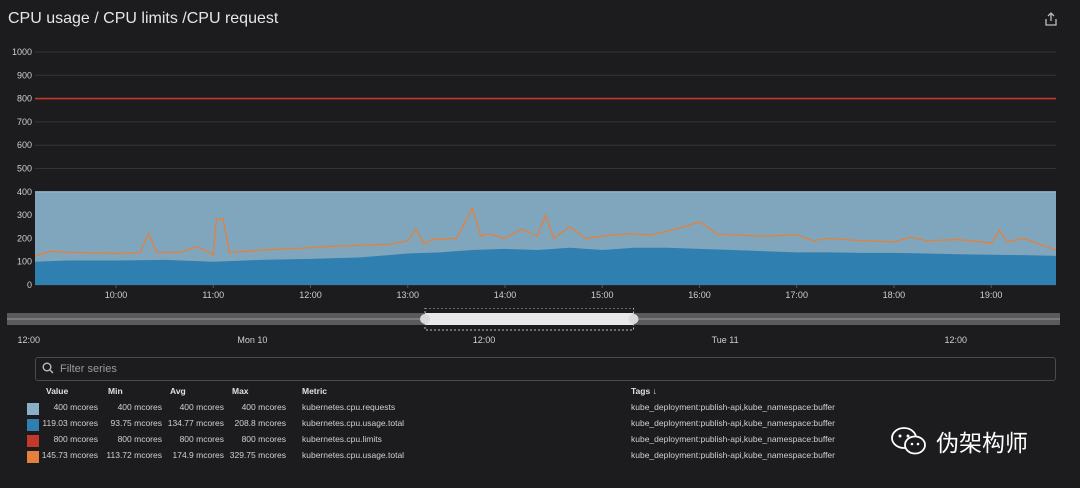 The image size is (1080, 488). Describe the element at coordinates (201, 439) in the screenshot. I see `row-avg: 800 mcores` at that location.